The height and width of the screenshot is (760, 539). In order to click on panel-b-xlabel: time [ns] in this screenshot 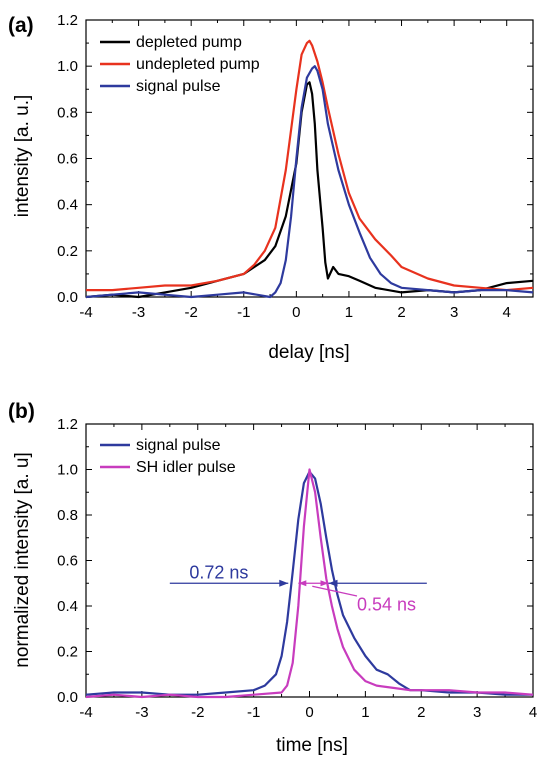, I will do `click(312, 745)`.